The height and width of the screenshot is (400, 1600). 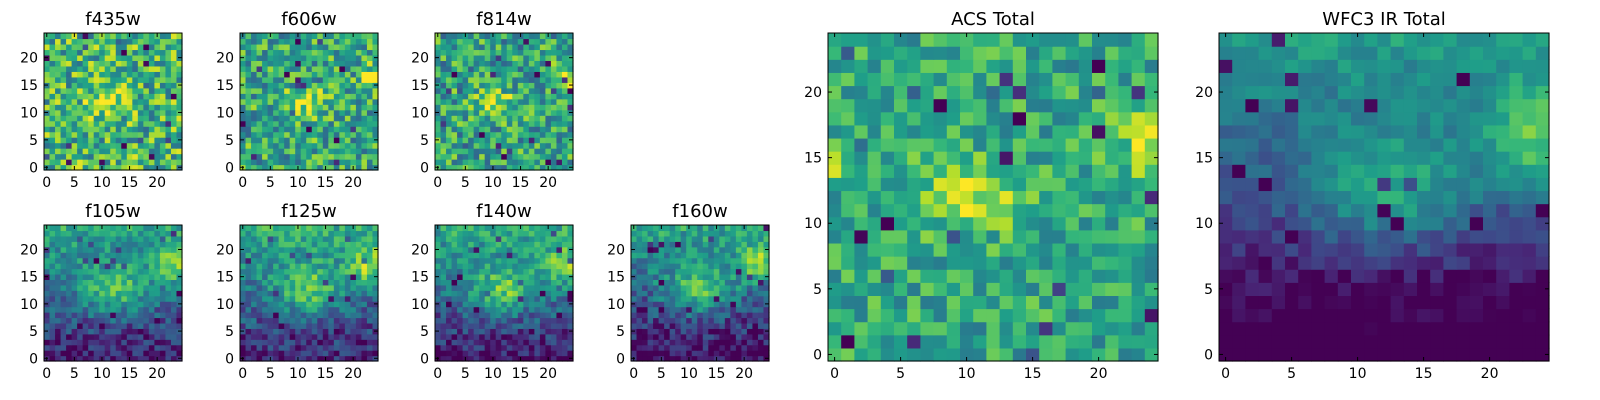 What do you see at coordinates (437, 374) in the screenshot?
I see `x-tick-label: 0` at bounding box center [437, 374].